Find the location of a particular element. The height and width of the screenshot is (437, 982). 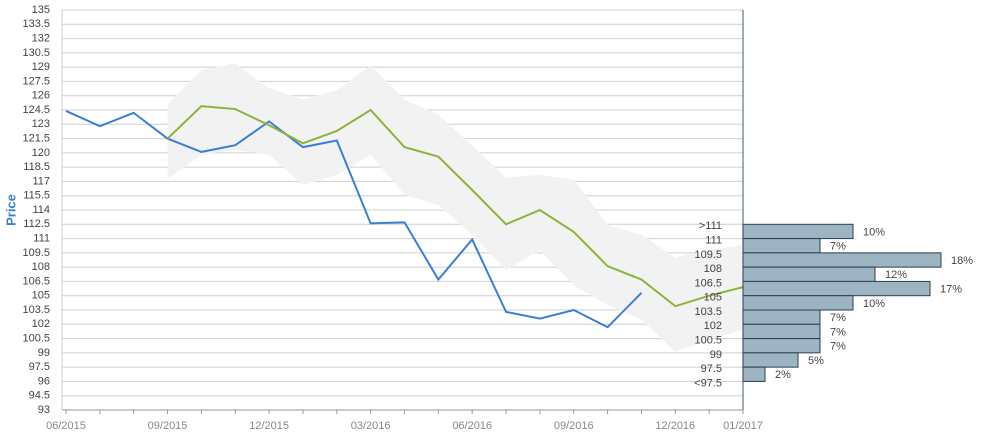

value-label: 17% is located at coordinates (951, 289).